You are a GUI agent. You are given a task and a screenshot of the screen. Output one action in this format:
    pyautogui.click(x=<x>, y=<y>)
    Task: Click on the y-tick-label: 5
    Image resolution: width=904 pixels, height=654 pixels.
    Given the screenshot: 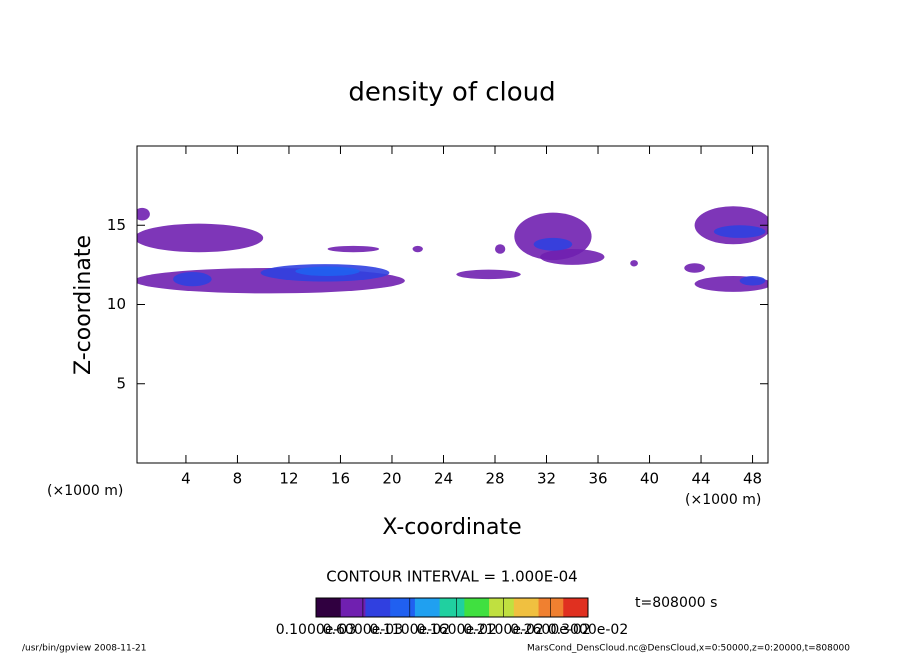 What is the action you would take?
    pyautogui.click(x=121, y=383)
    